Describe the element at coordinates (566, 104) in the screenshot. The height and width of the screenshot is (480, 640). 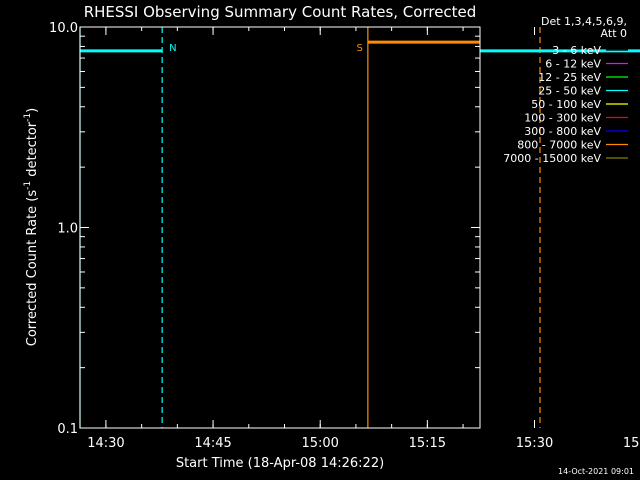
I see `legend-label-4: 50 - 100 keV` at that location.